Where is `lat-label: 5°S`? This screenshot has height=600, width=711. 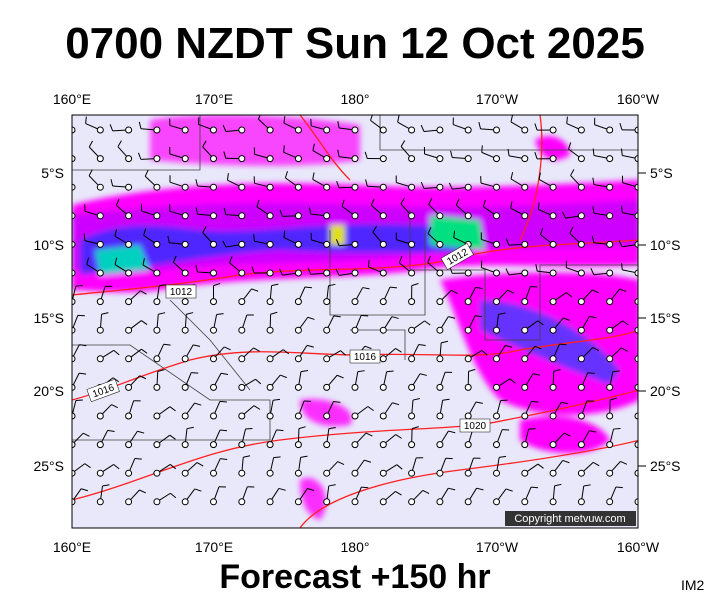 lat-label: 5°S is located at coordinates (661, 173).